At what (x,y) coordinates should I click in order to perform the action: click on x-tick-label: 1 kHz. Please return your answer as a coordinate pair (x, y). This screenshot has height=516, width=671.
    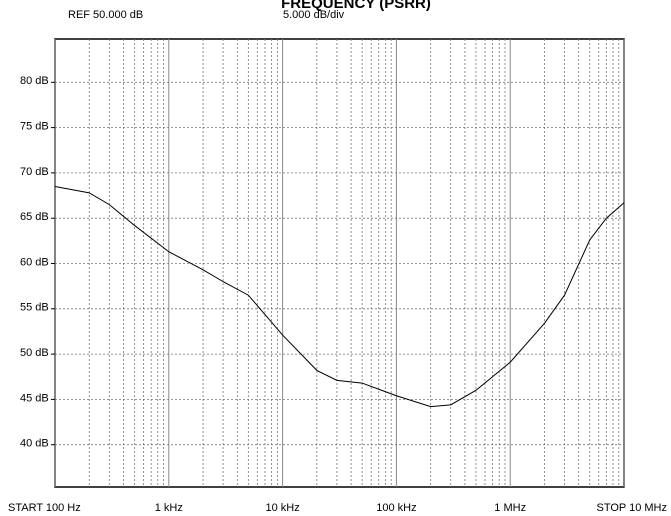
    Looking at the image, I should click on (169, 508).